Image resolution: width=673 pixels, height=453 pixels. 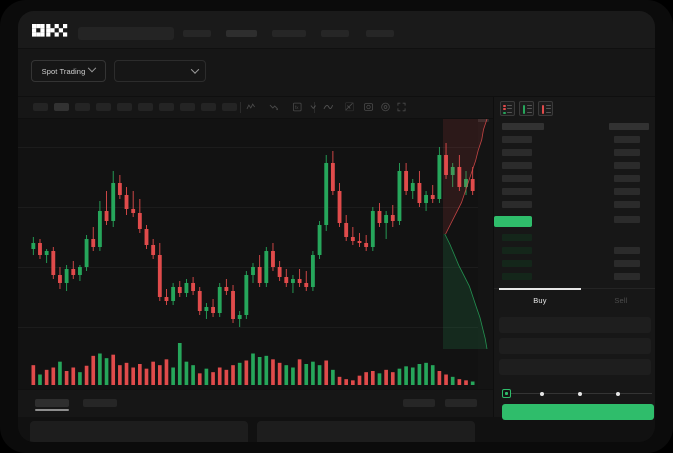 What do you see at coordinates (251, 107) in the screenshot?
I see `line-chart-icon` at bounding box center [251, 107].